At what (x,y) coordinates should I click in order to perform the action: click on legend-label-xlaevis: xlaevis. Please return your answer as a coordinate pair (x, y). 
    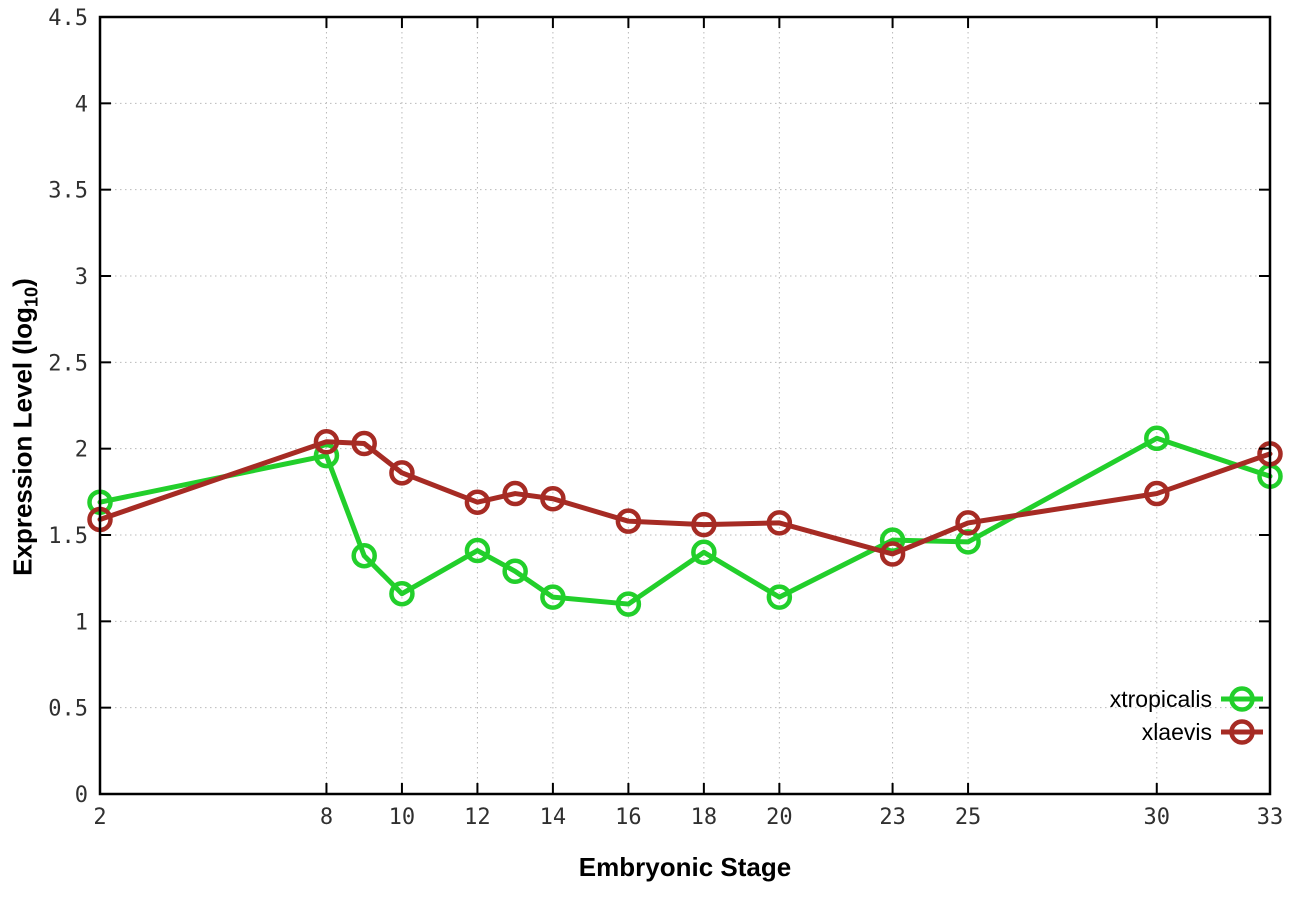
    Looking at the image, I should click on (1177, 732).